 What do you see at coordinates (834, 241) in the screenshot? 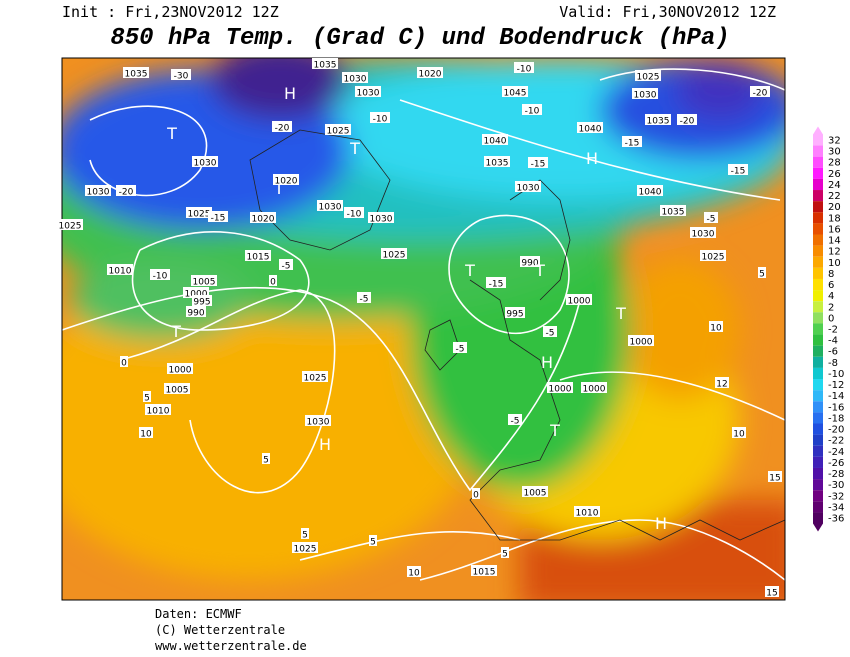
I see `colorbar-label: 14` at bounding box center [834, 241].